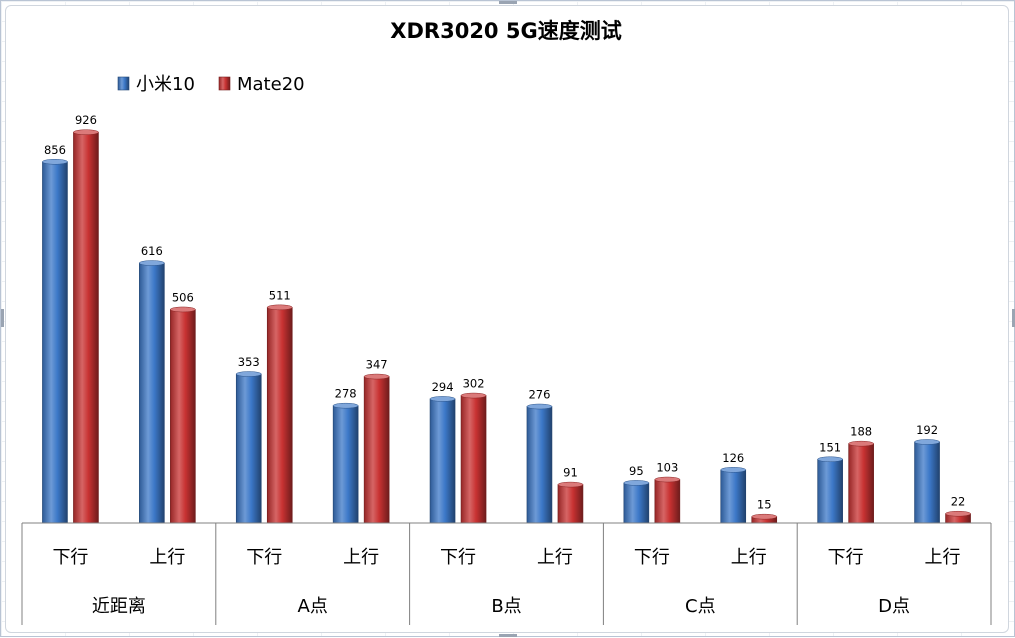  I want to click on legend-label-2: Mate20, so click(271, 84).